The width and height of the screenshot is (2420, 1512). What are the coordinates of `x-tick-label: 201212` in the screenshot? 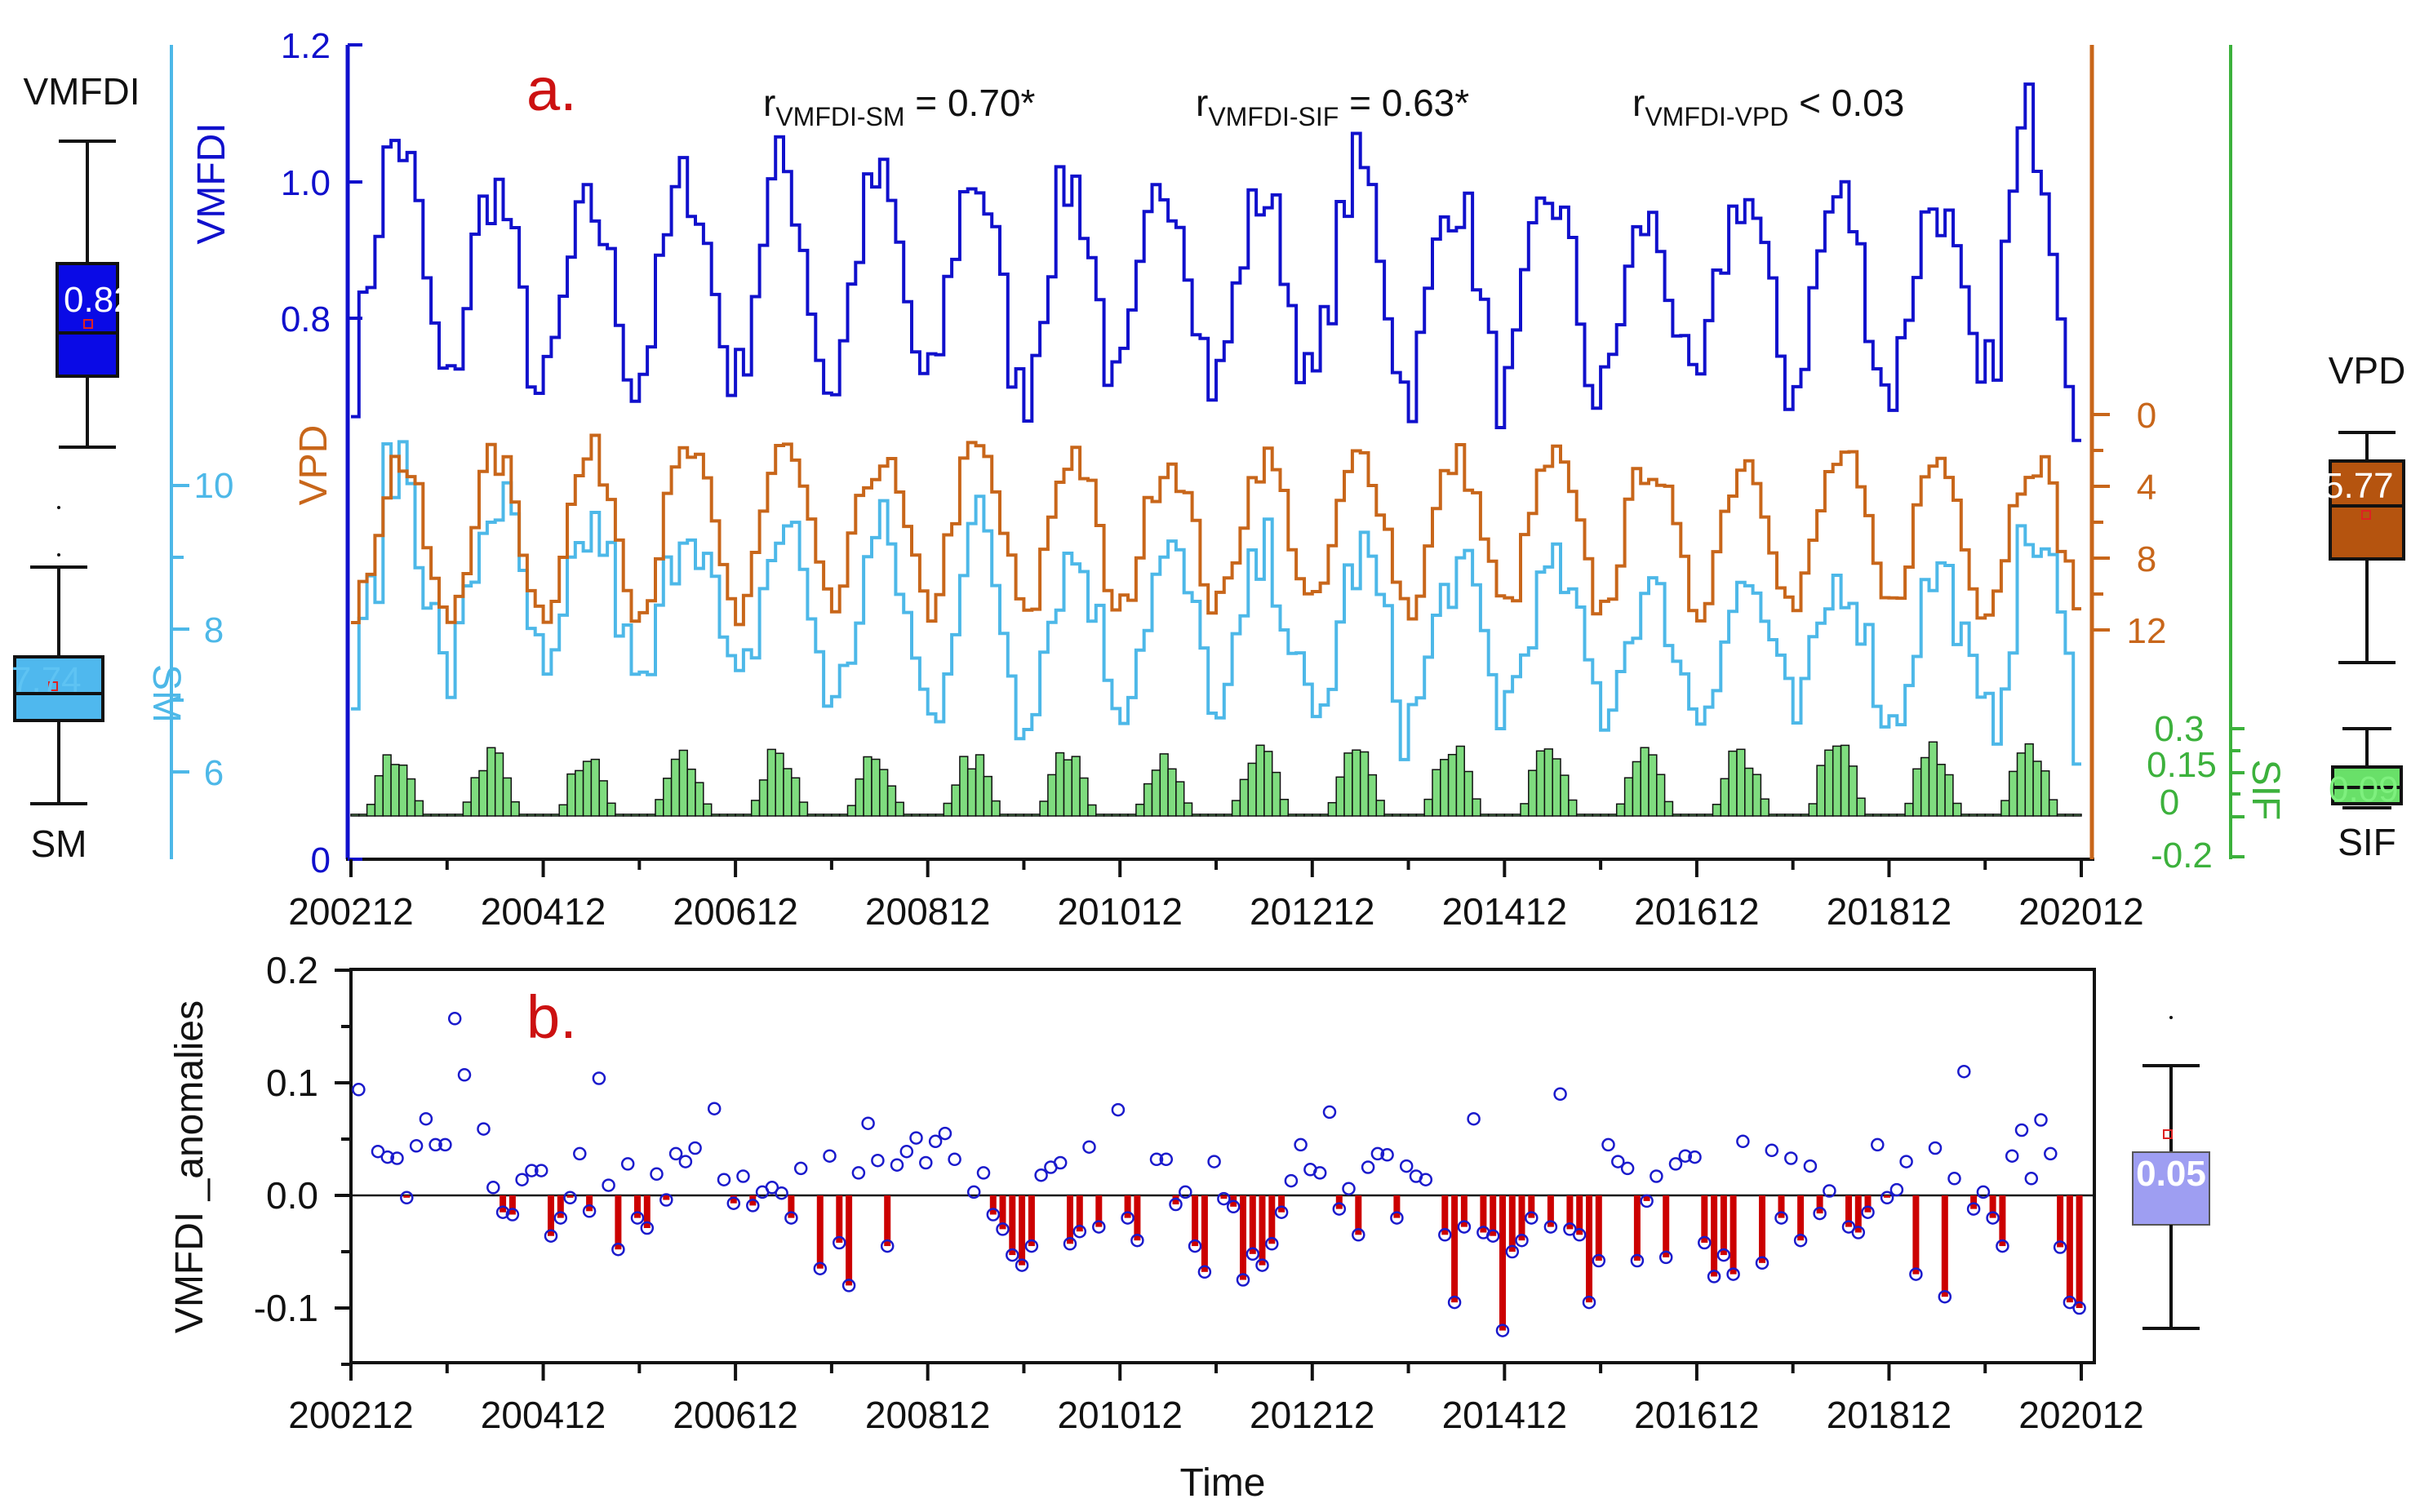 It's located at (1312, 1415).